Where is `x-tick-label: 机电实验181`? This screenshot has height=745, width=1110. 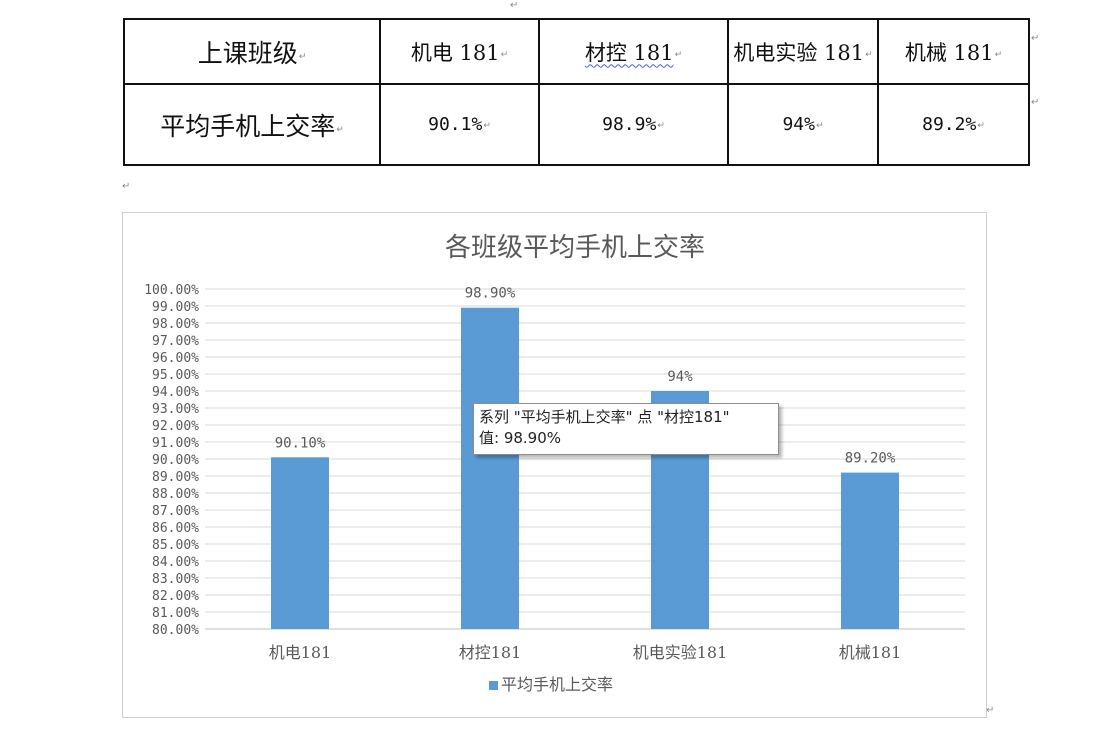 x-tick-label: 机电实验181 is located at coordinates (680, 652).